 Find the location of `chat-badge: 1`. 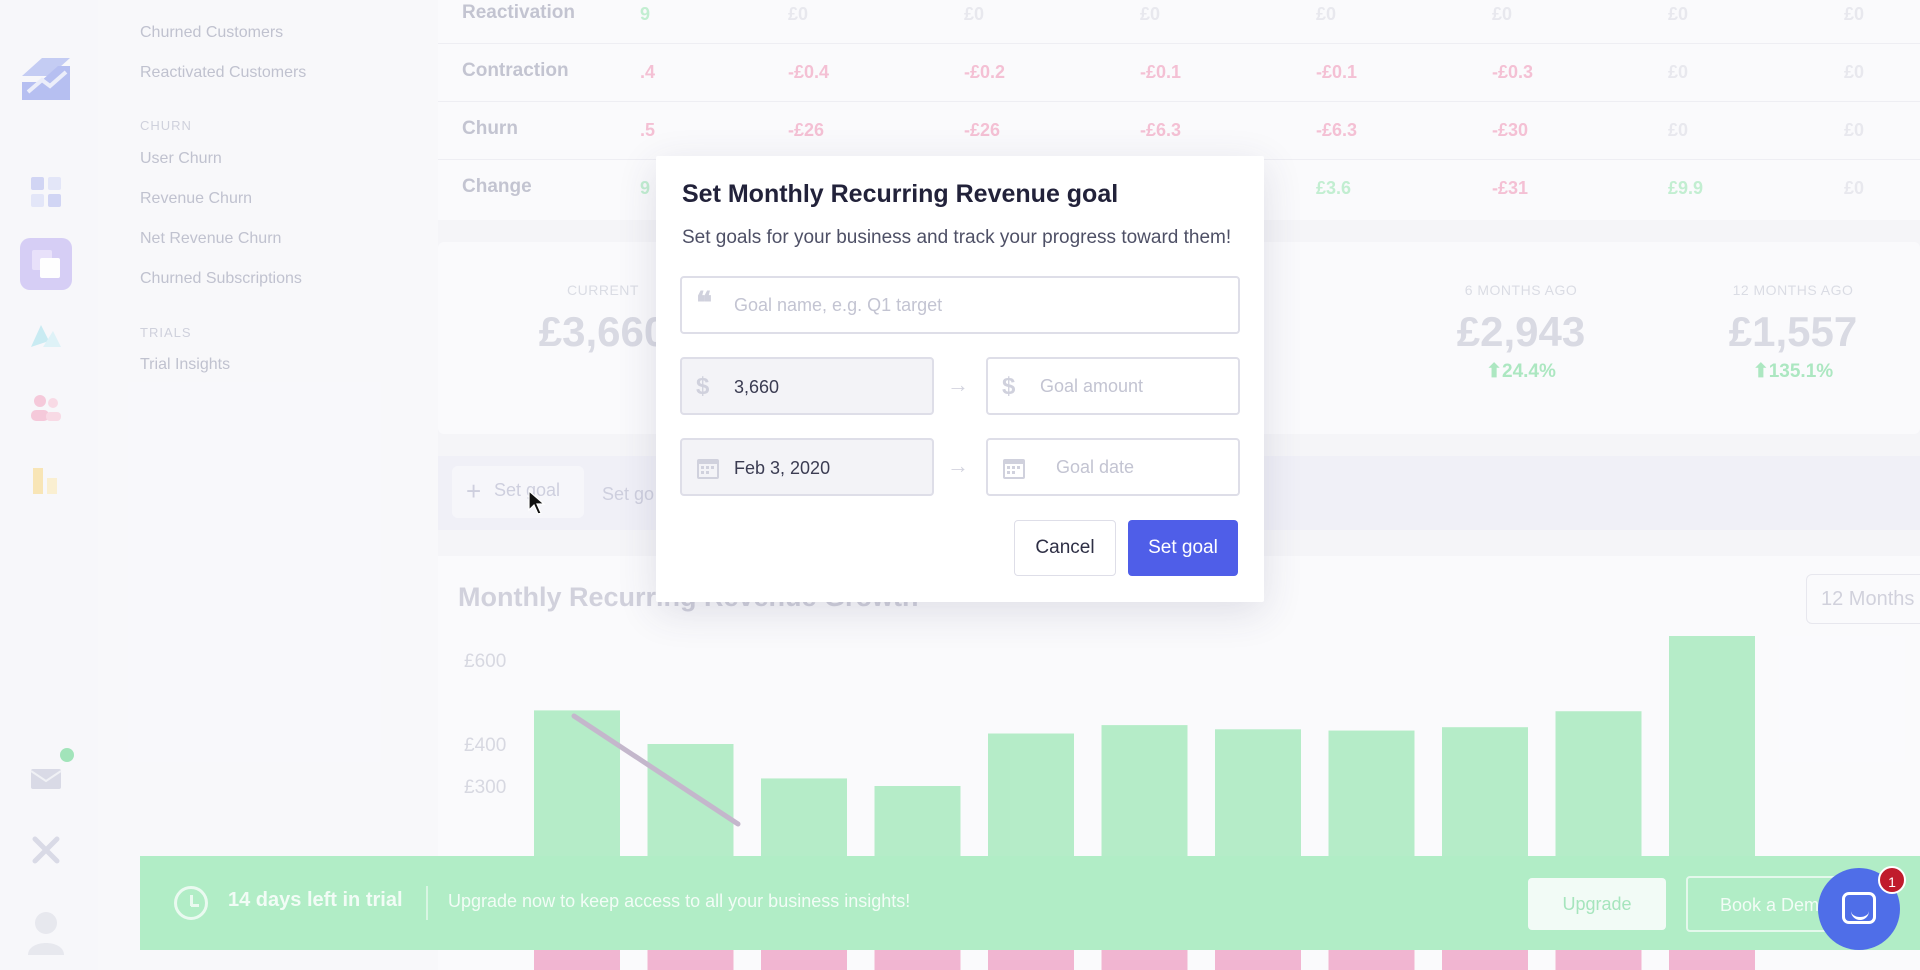

chat-badge: 1 is located at coordinates (1892, 880).